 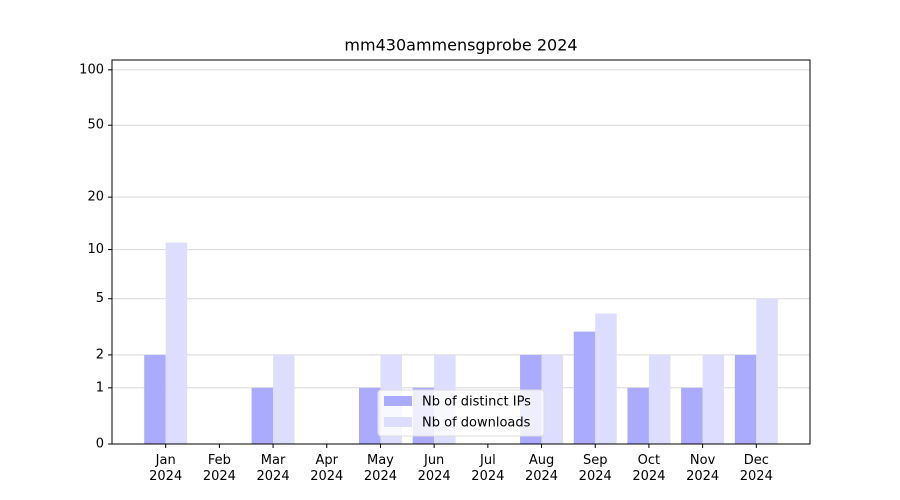 What do you see at coordinates (95, 197) in the screenshot?
I see `y-tick-label: 20` at bounding box center [95, 197].